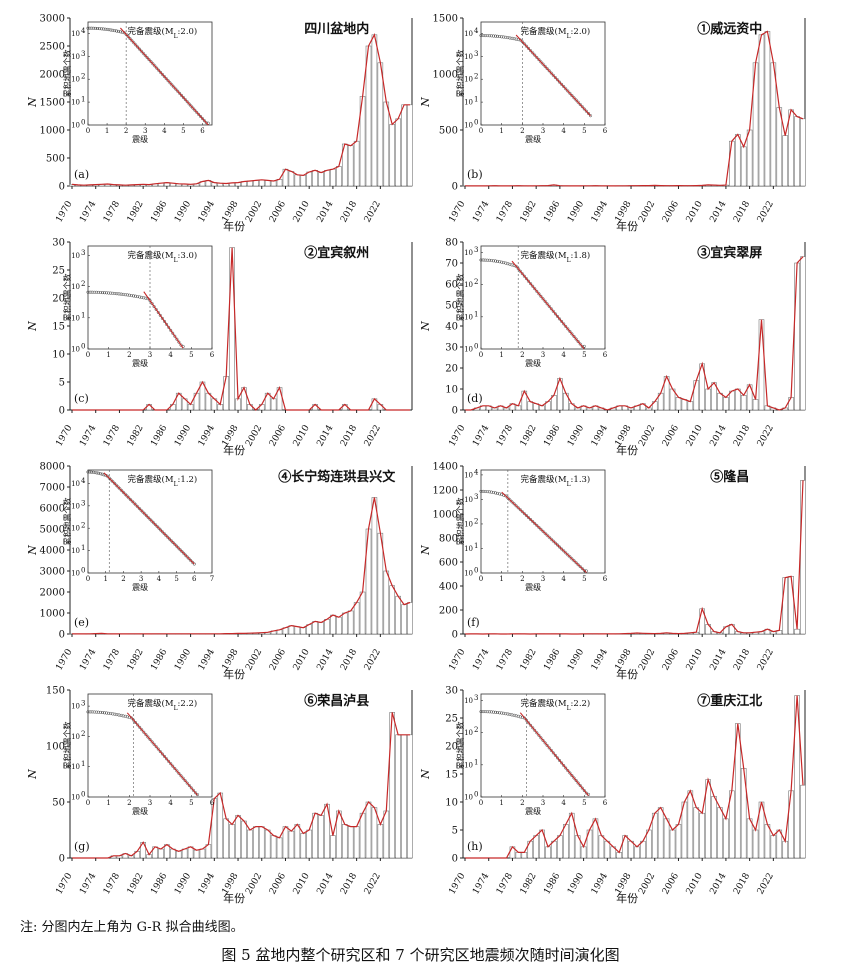  I want to click on x-tick-label: 2014, so click(325, 435).